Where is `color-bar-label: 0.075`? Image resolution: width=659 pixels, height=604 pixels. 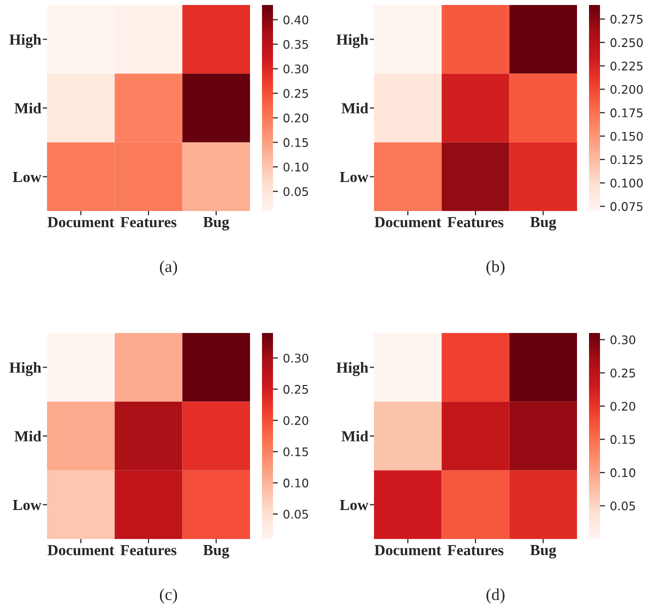 color-bar-label: 0.075 is located at coordinates (626, 206).